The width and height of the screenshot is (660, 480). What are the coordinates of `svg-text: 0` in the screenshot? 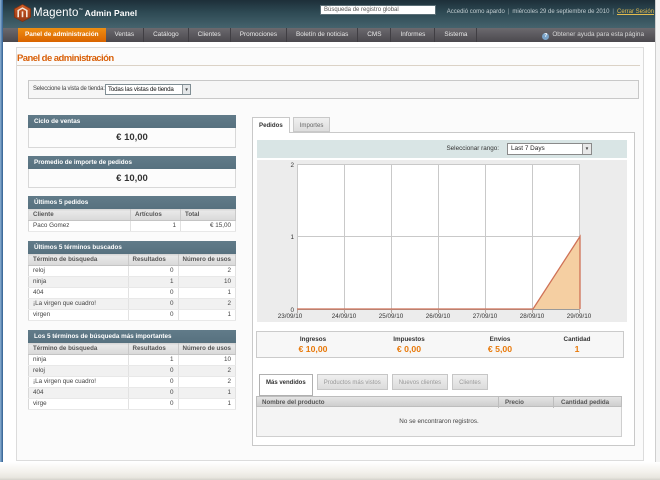 It's located at (292, 310).